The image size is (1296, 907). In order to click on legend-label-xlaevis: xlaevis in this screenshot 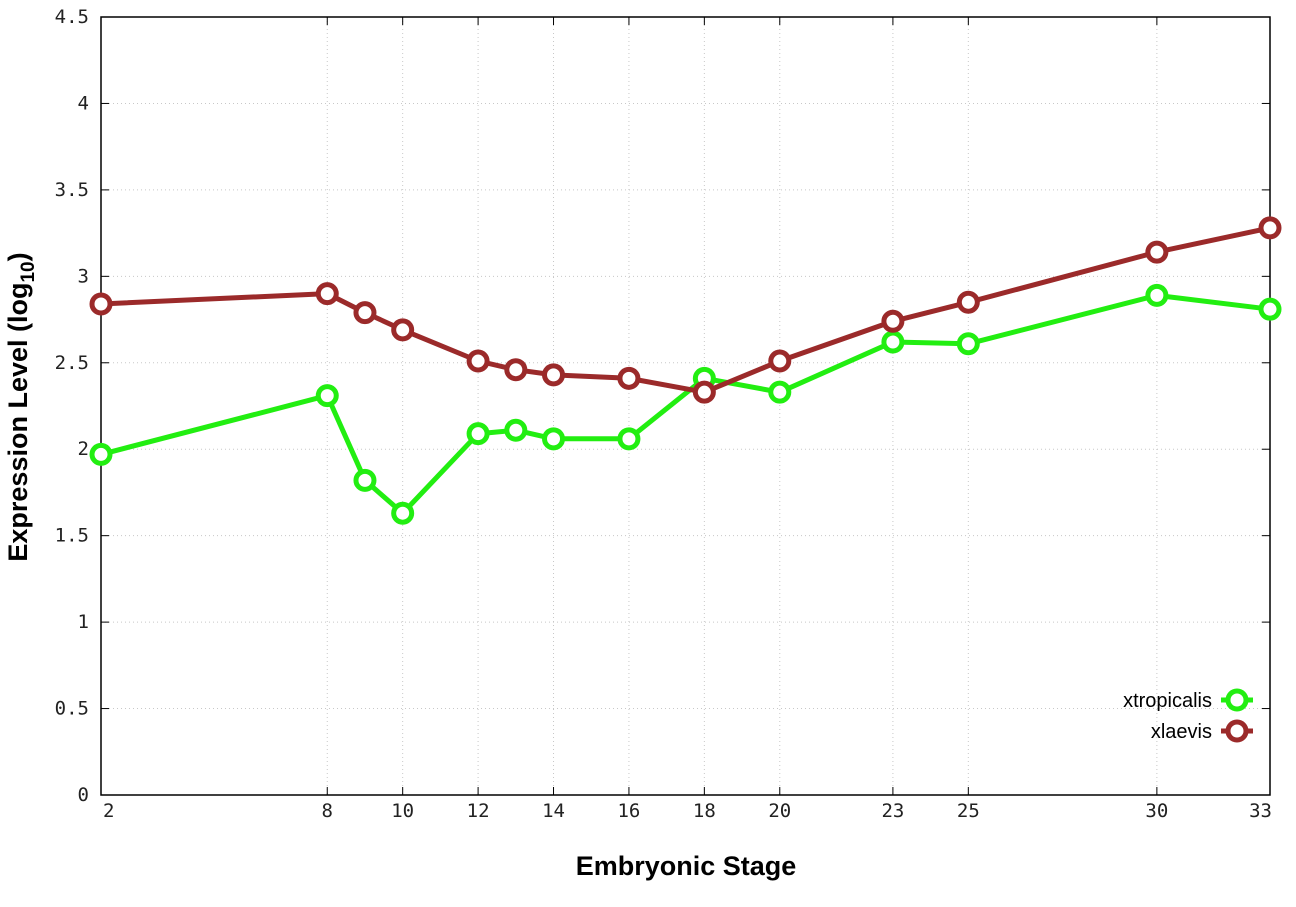, I will do `click(1181, 732)`.